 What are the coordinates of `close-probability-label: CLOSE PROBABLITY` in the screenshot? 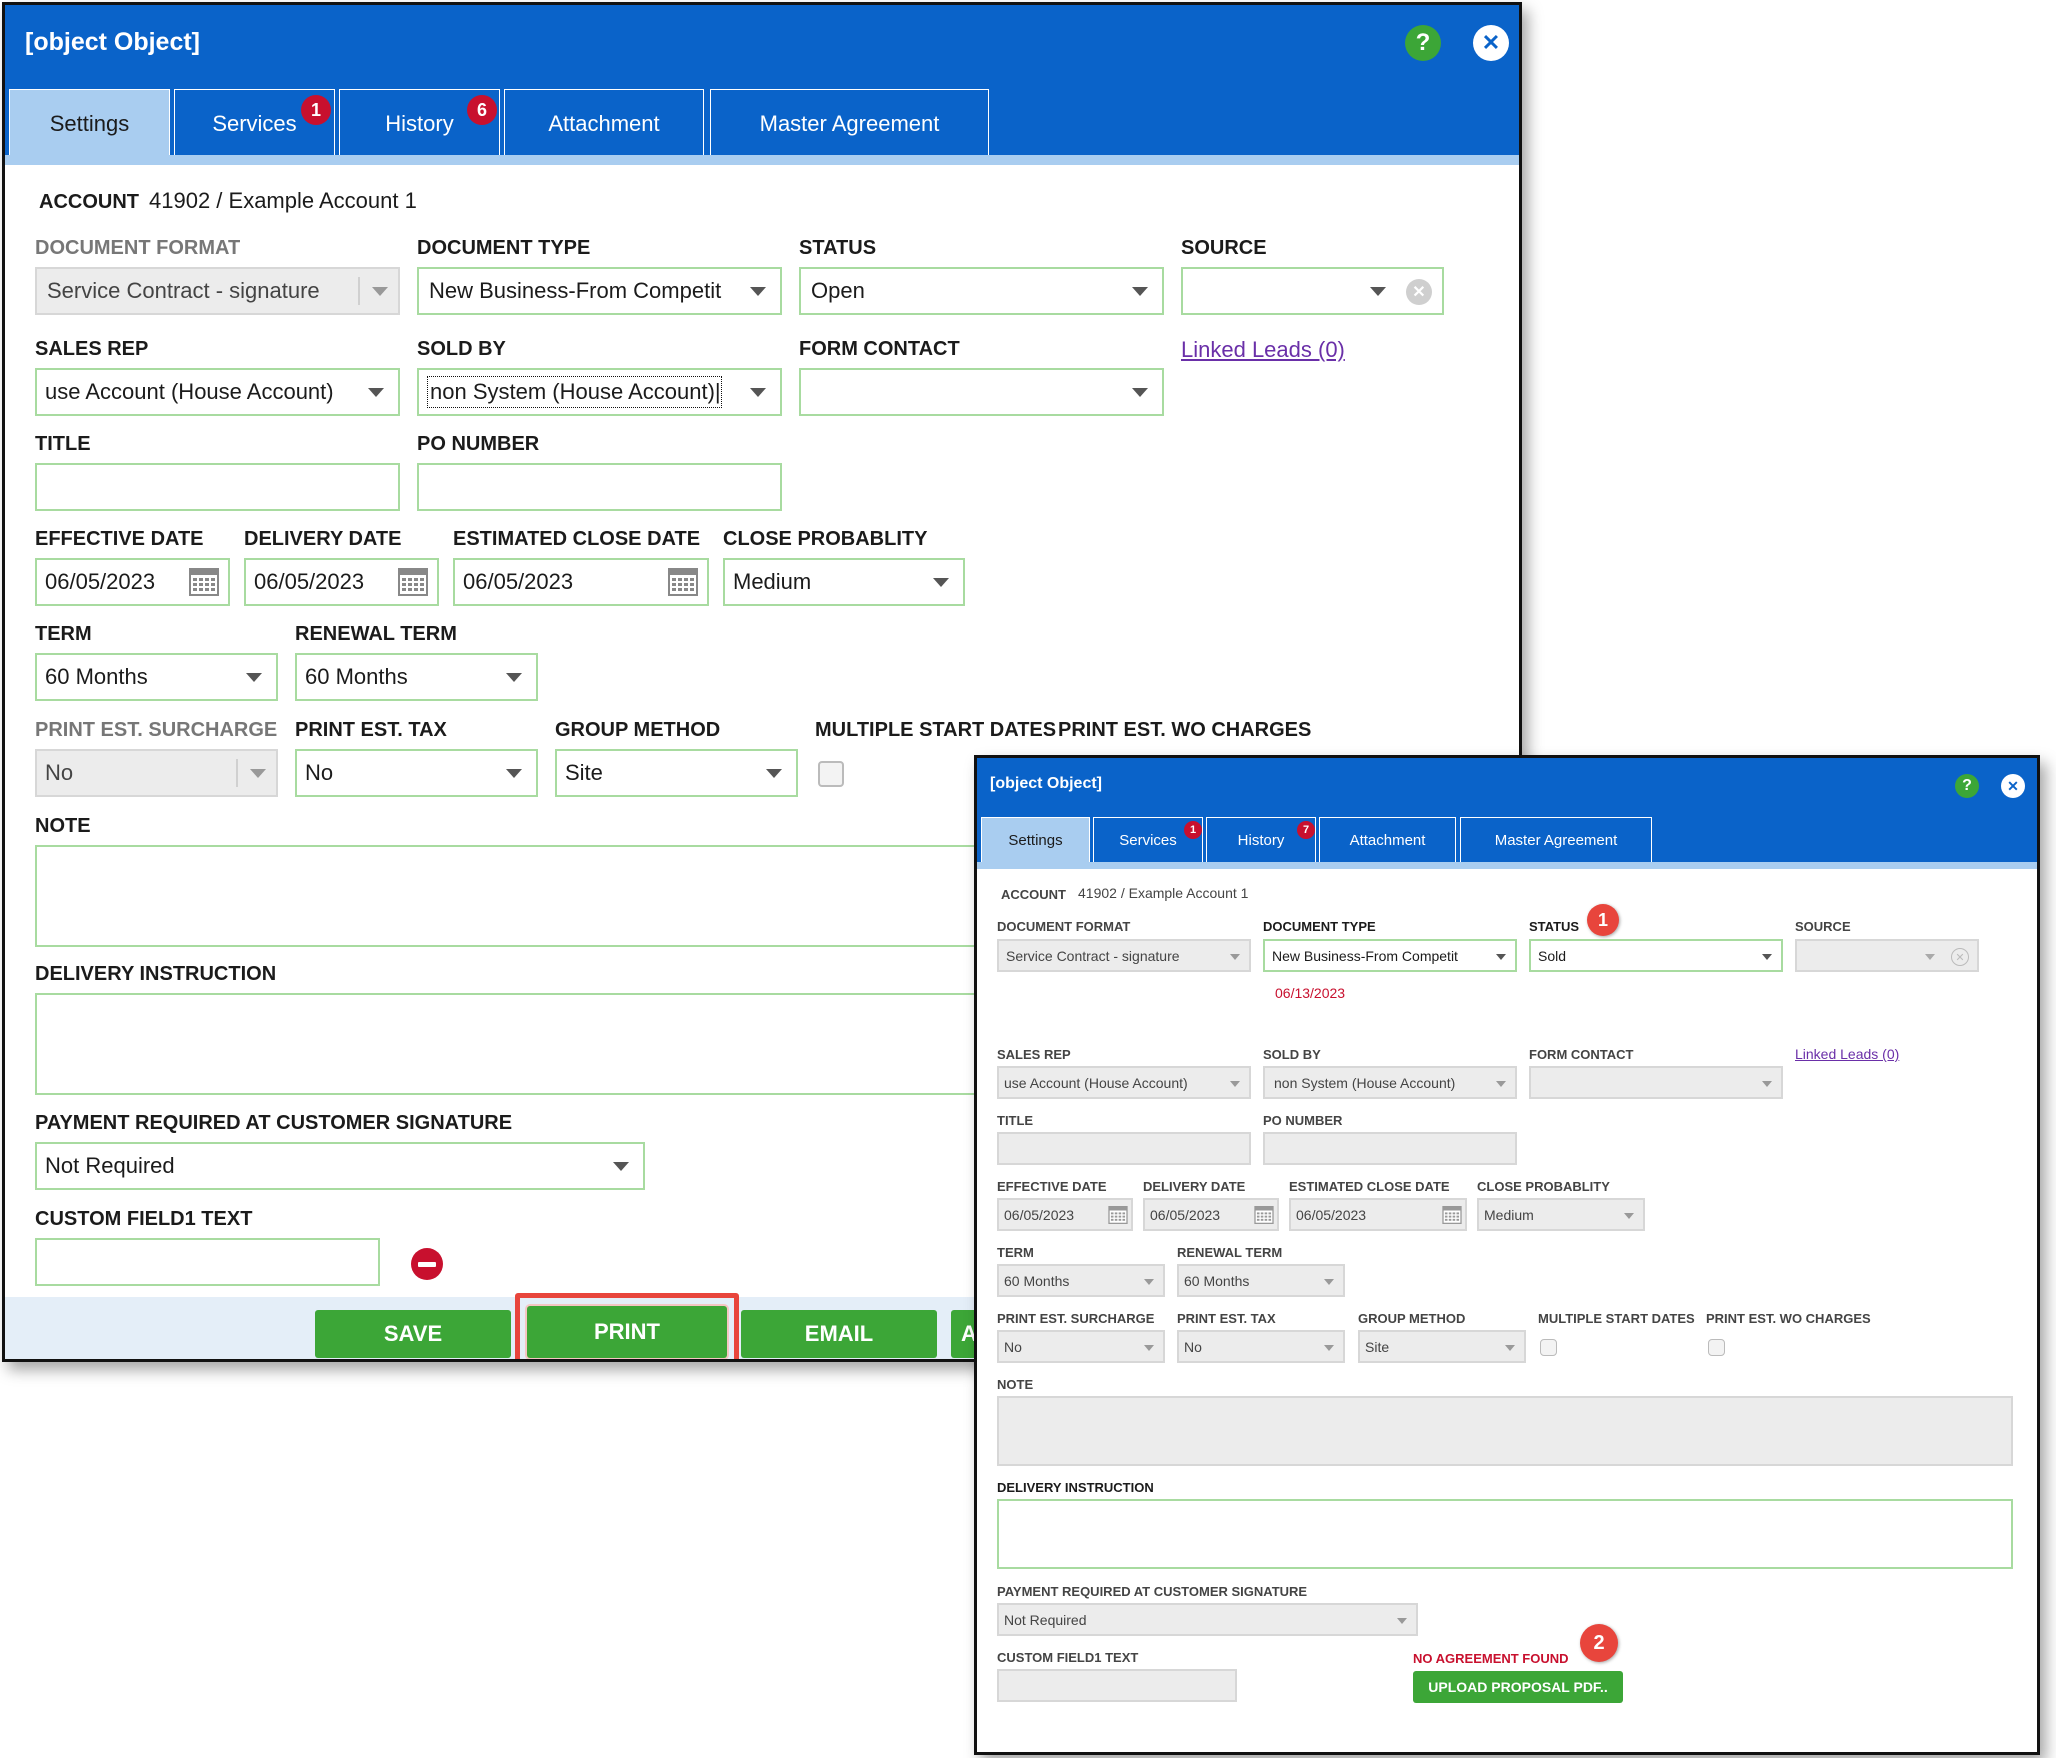 It's located at (1543, 1186).